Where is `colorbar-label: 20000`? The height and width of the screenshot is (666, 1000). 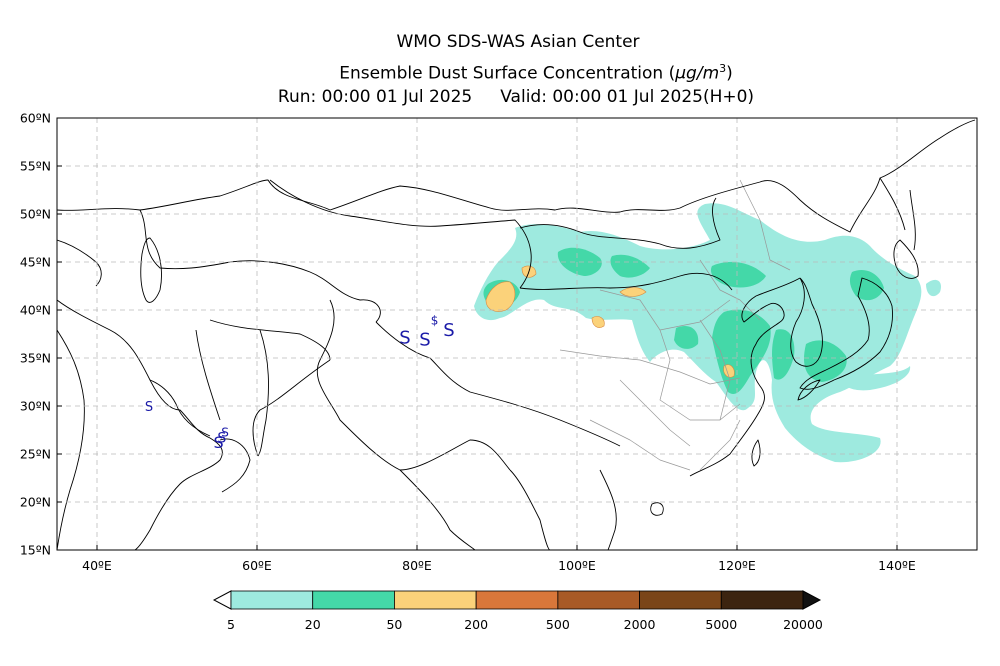
colorbar-label: 20000 is located at coordinates (803, 624).